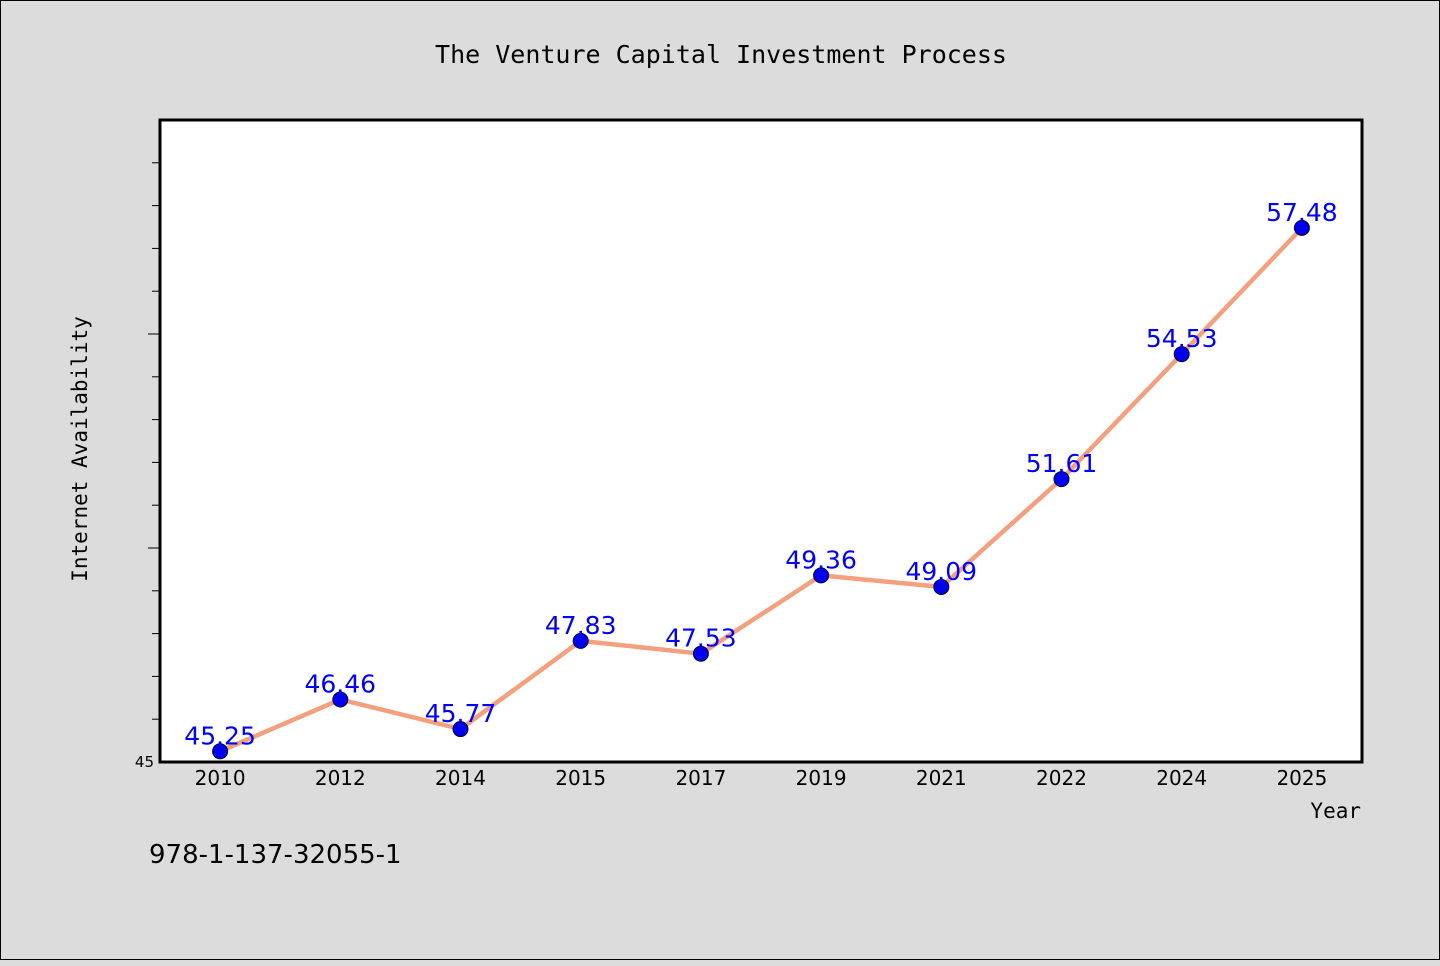 The height and width of the screenshot is (966, 1440). I want to click on chart-title: The Venture Capital Investment Process, so click(721, 54).